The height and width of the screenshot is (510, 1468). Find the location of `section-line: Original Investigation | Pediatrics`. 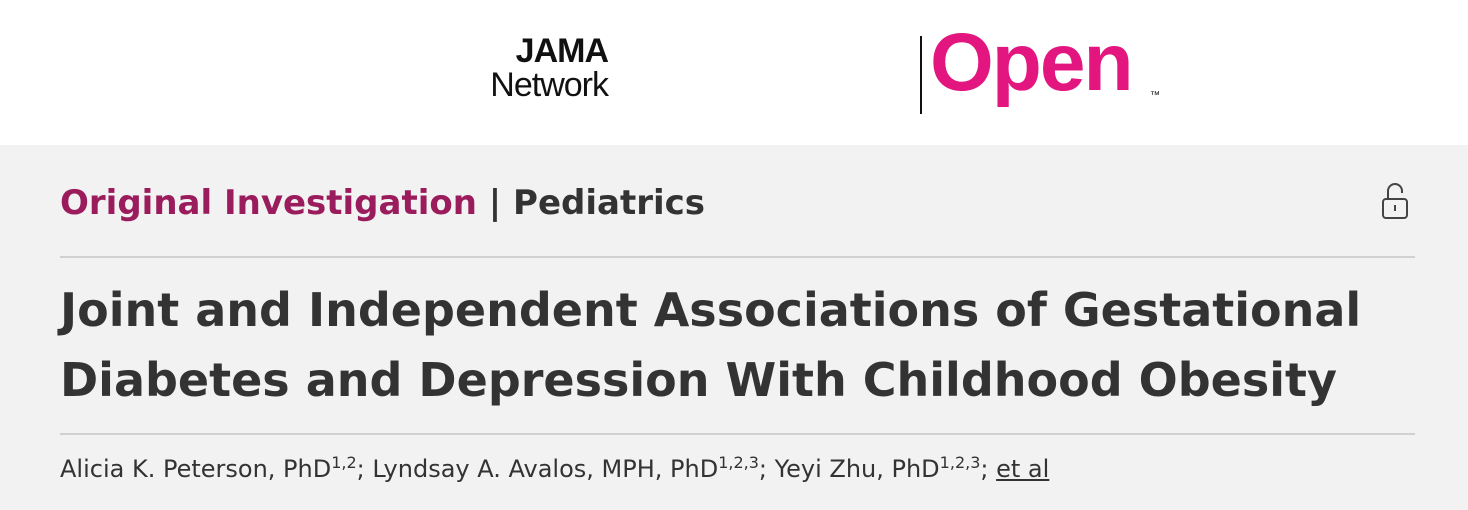

section-line: Original Investigation | Pediatrics is located at coordinates (382, 203).